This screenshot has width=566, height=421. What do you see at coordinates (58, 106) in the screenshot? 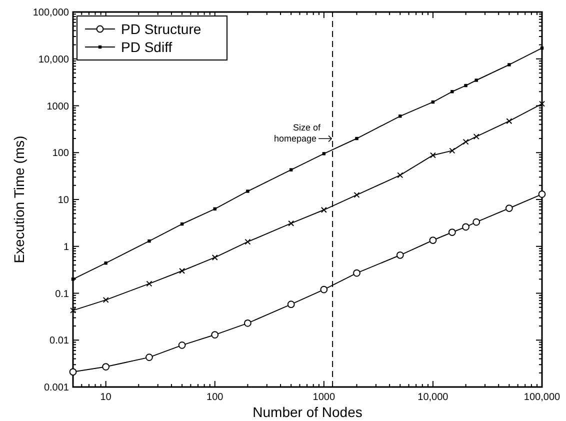
I see `y-tick-label: 1000` at bounding box center [58, 106].